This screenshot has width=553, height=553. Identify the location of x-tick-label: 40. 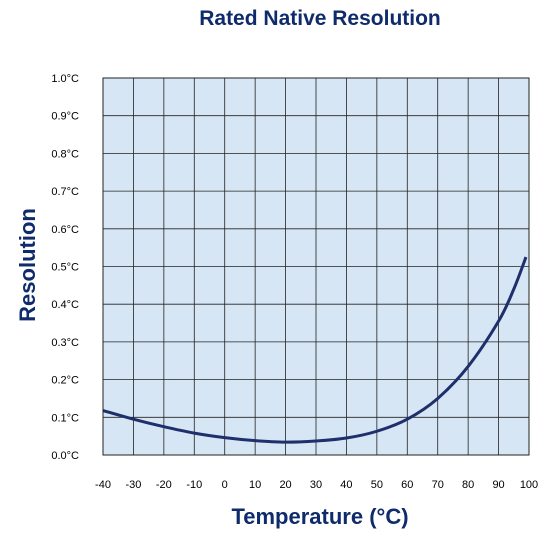
(346, 485).